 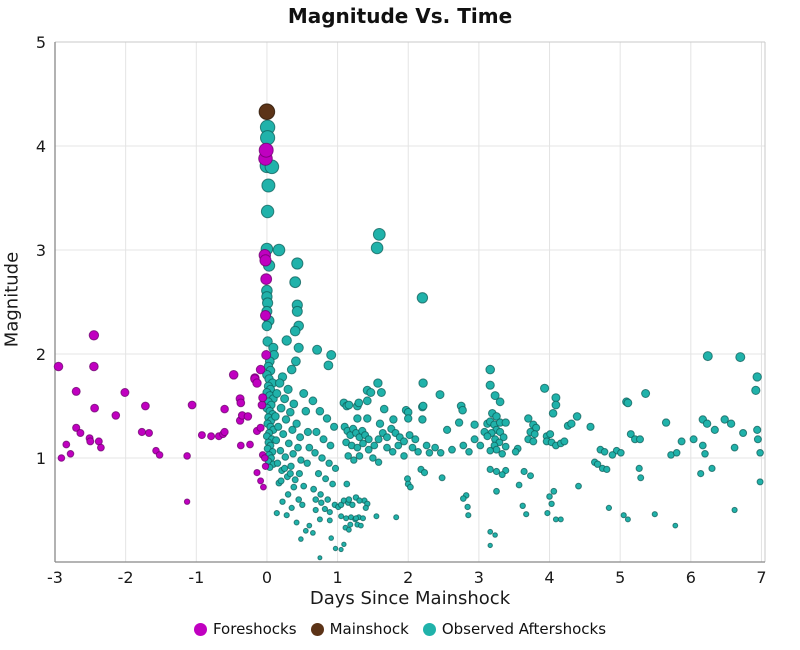 What do you see at coordinates (524, 629) in the screenshot?
I see `legend-label-aftershocks: Observed Aftershocks` at bounding box center [524, 629].